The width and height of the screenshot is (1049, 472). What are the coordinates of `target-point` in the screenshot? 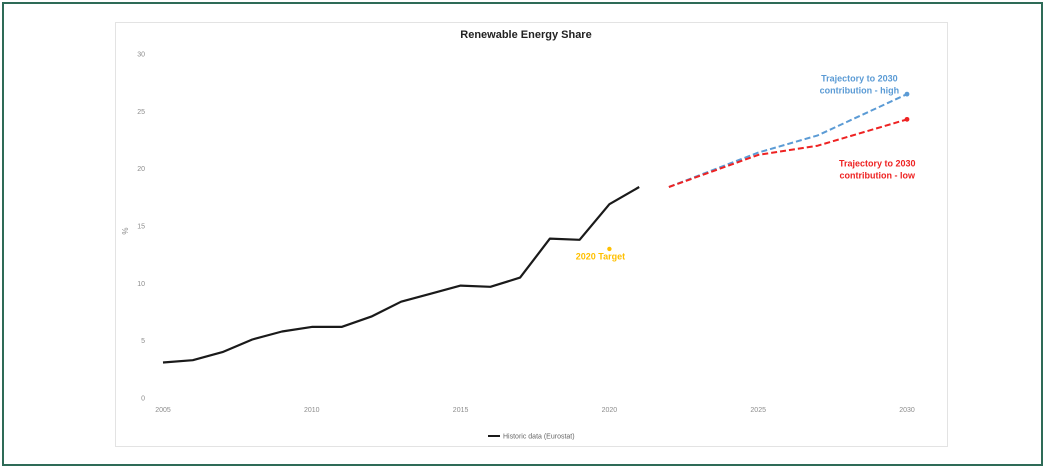 It's located at (609, 249).